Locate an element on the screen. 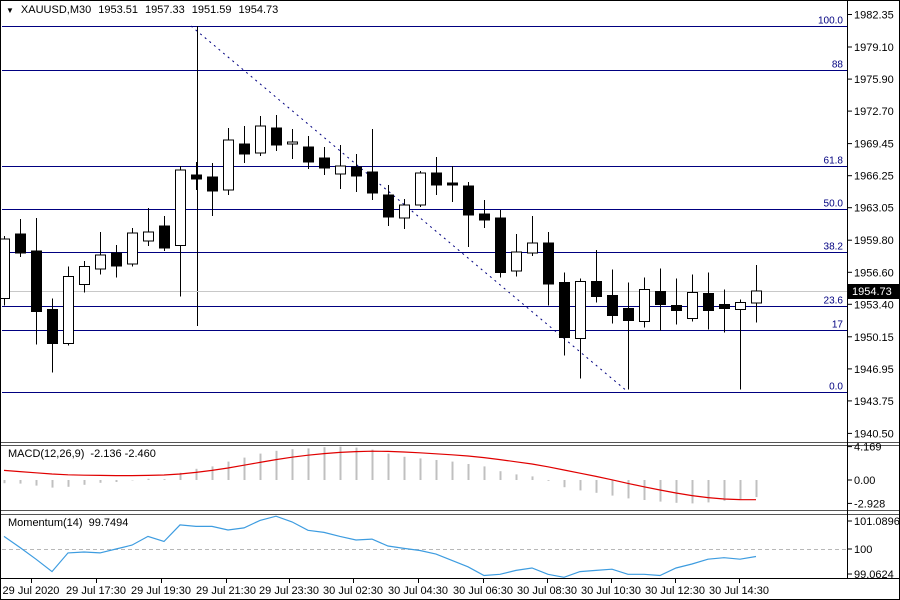  fib-label: 0.0 is located at coordinates (836, 387).